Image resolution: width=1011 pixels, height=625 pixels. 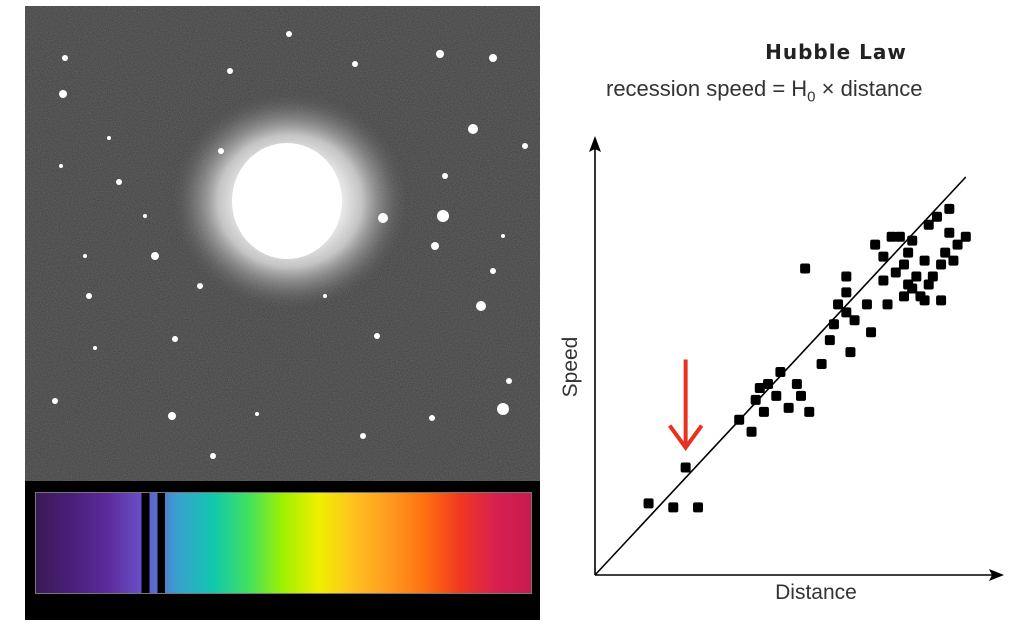 What do you see at coordinates (996, 575) in the screenshot?
I see `x-axis-arrow` at bounding box center [996, 575].